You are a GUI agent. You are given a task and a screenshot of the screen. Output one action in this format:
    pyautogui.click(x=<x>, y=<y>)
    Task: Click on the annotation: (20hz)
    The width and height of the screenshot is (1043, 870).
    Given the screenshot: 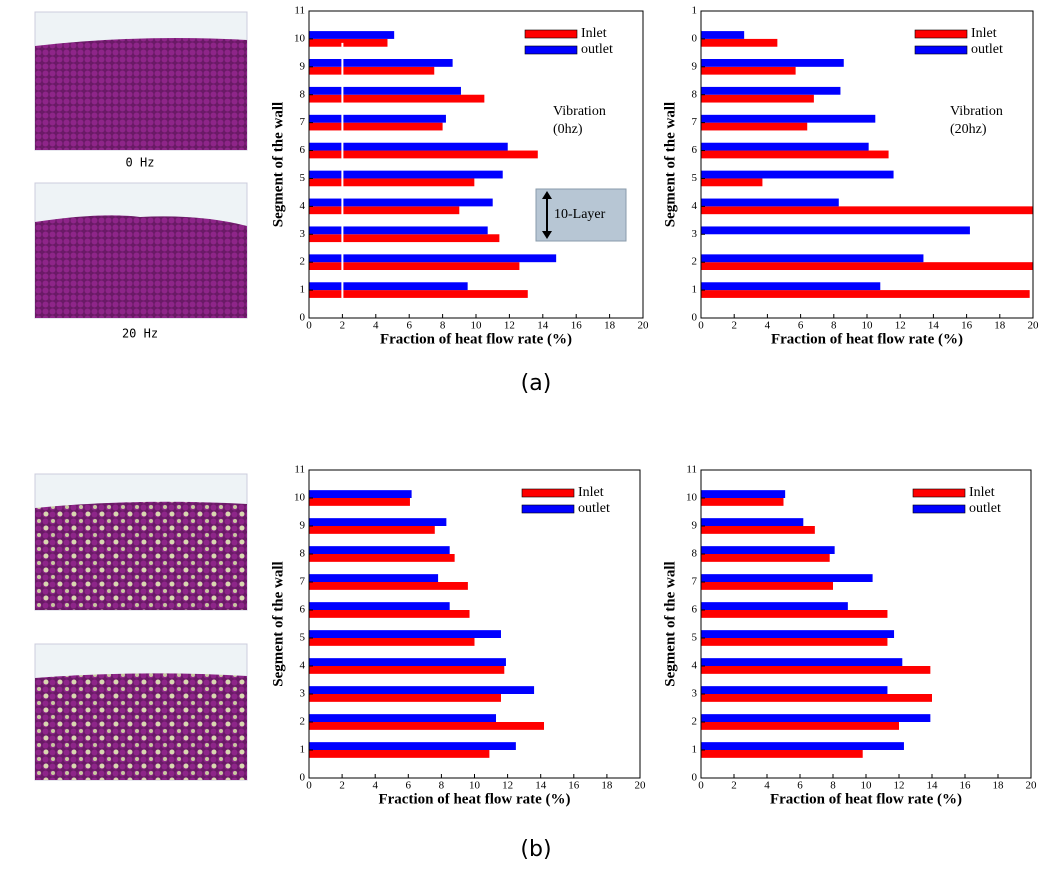 What is the action you would take?
    pyautogui.click(x=968, y=129)
    